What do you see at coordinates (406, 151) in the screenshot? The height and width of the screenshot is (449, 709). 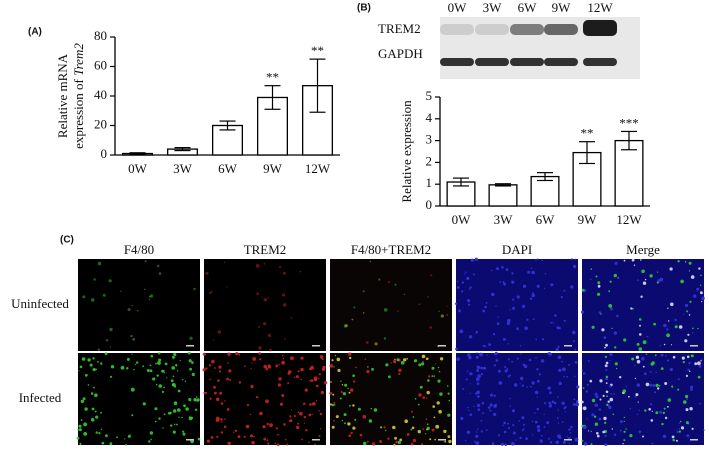 I see `y-label-text: Relative expression` at bounding box center [406, 151].